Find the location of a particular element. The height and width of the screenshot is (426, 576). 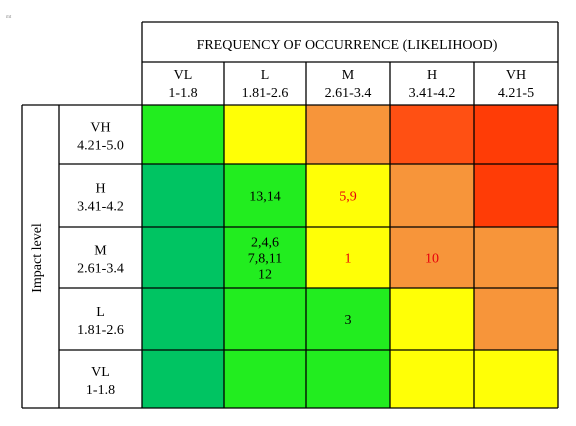

cell-risk-ids: 7,8,11 is located at coordinates (265, 259).